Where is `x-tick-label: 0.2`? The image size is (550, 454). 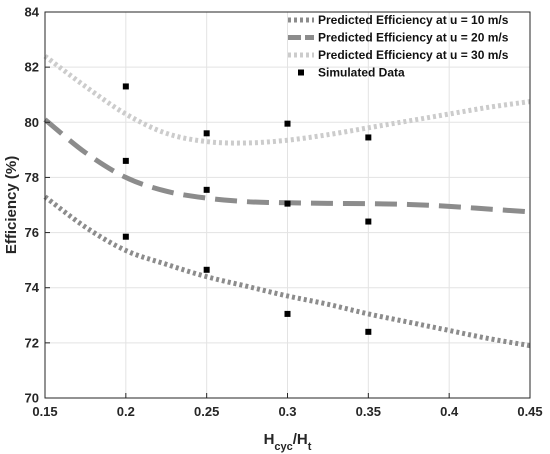 x-tick-label: 0.2 is located at coordinates (126, 411).